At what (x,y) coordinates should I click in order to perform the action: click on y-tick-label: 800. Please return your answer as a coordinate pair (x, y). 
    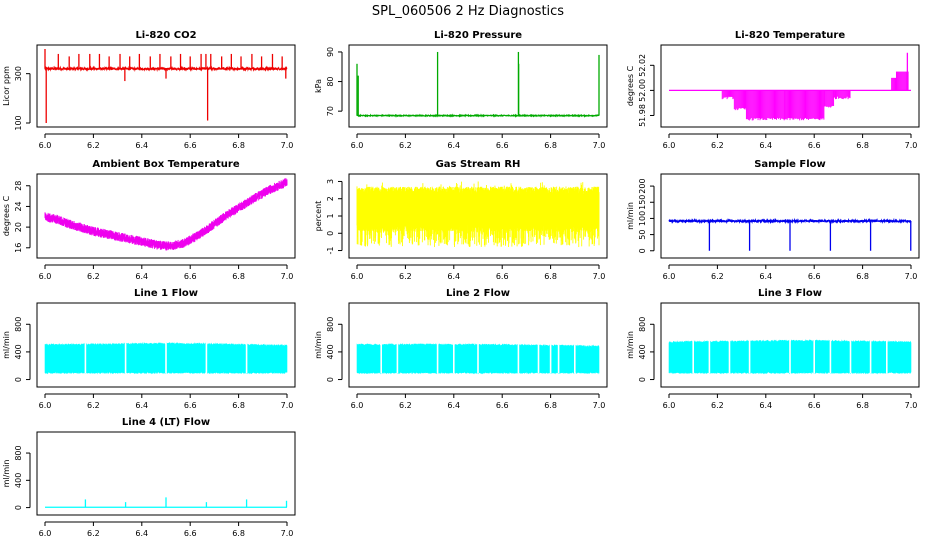
    Looking at the image, I should click on (18, 452).